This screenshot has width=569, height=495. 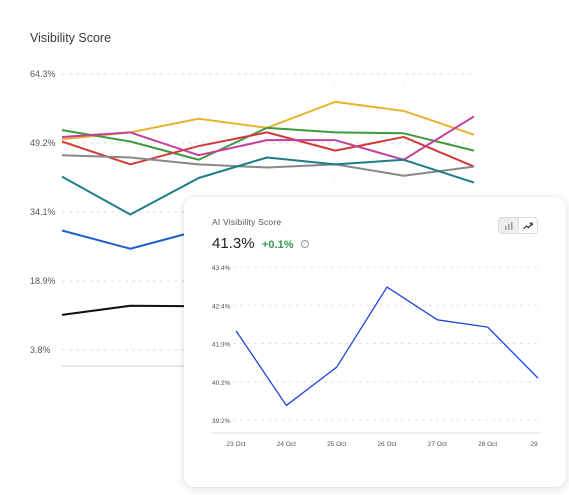 What do you see at coordinates (71, 38) in the screenshot?
I see `chart-title: Visibility Score` at bounding box center [71, 38].